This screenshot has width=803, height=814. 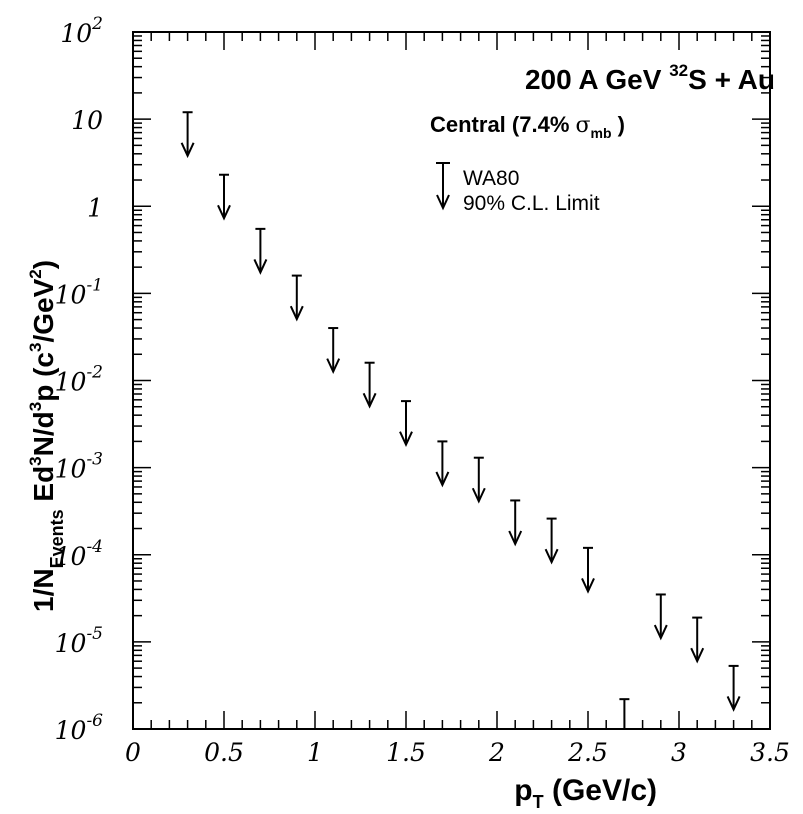 What do you see at coordinates (95, 207) in the screenshot?
I see `y-tick-label: 1` at bounding box center [95, 207].